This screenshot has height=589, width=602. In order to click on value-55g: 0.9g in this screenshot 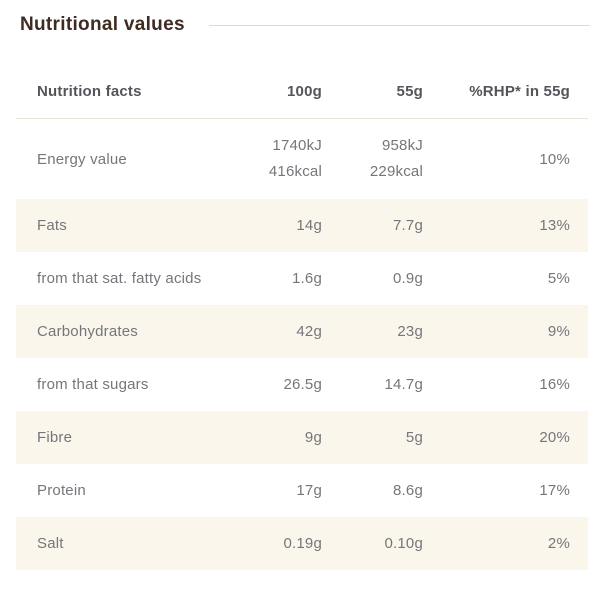, I will do `click(408, 278)`.